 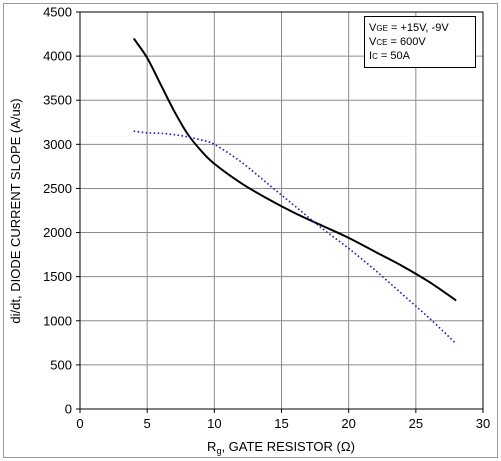 I want to click on legend-box, so click(x=420, y=42).